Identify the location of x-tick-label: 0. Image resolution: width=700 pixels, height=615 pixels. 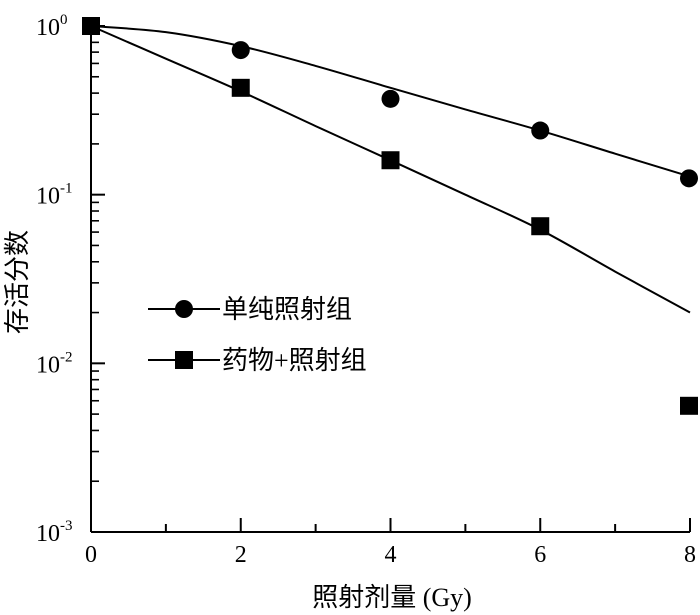
(91, 555).